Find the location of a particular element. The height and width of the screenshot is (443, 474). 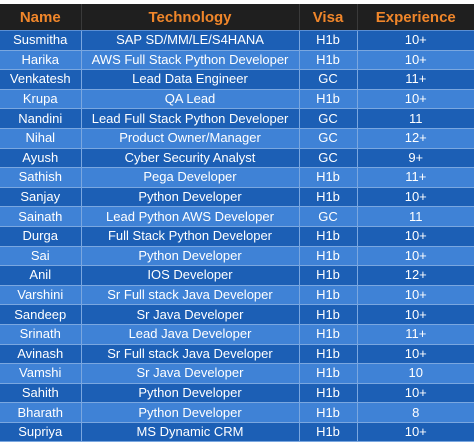

table-row: Sainath Lead Python AWS Developer GC 11 is located at coordinates (237, 216).